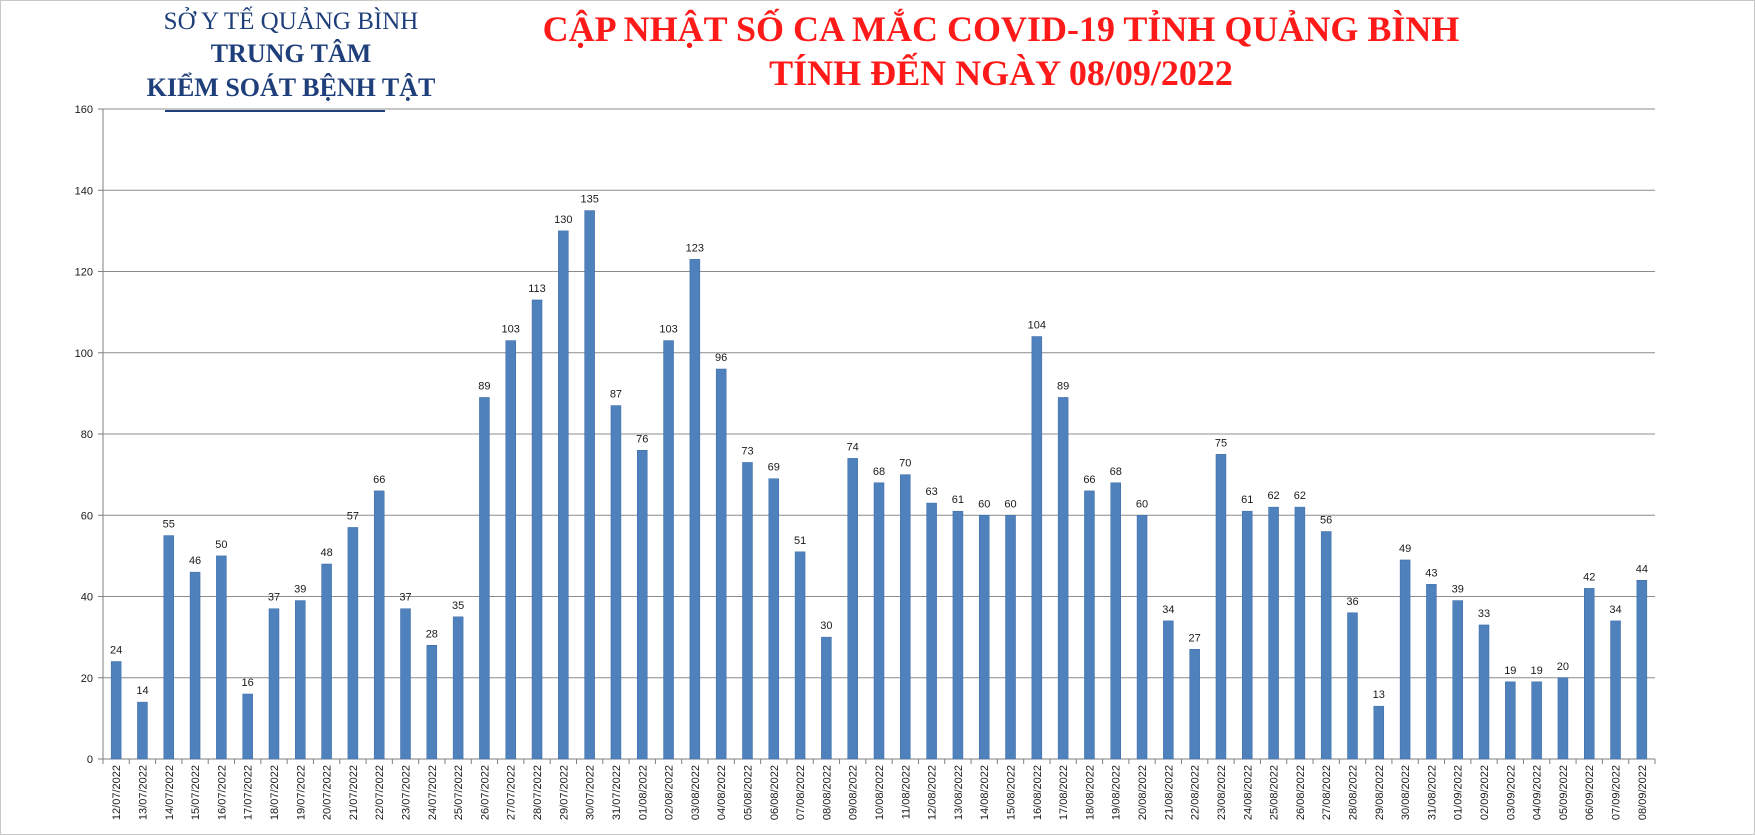  What do you see at coordinates (354, 792) in the screenshot?
I see `x-tick-label: 21/07/2022` at bounding box center [354, 792].